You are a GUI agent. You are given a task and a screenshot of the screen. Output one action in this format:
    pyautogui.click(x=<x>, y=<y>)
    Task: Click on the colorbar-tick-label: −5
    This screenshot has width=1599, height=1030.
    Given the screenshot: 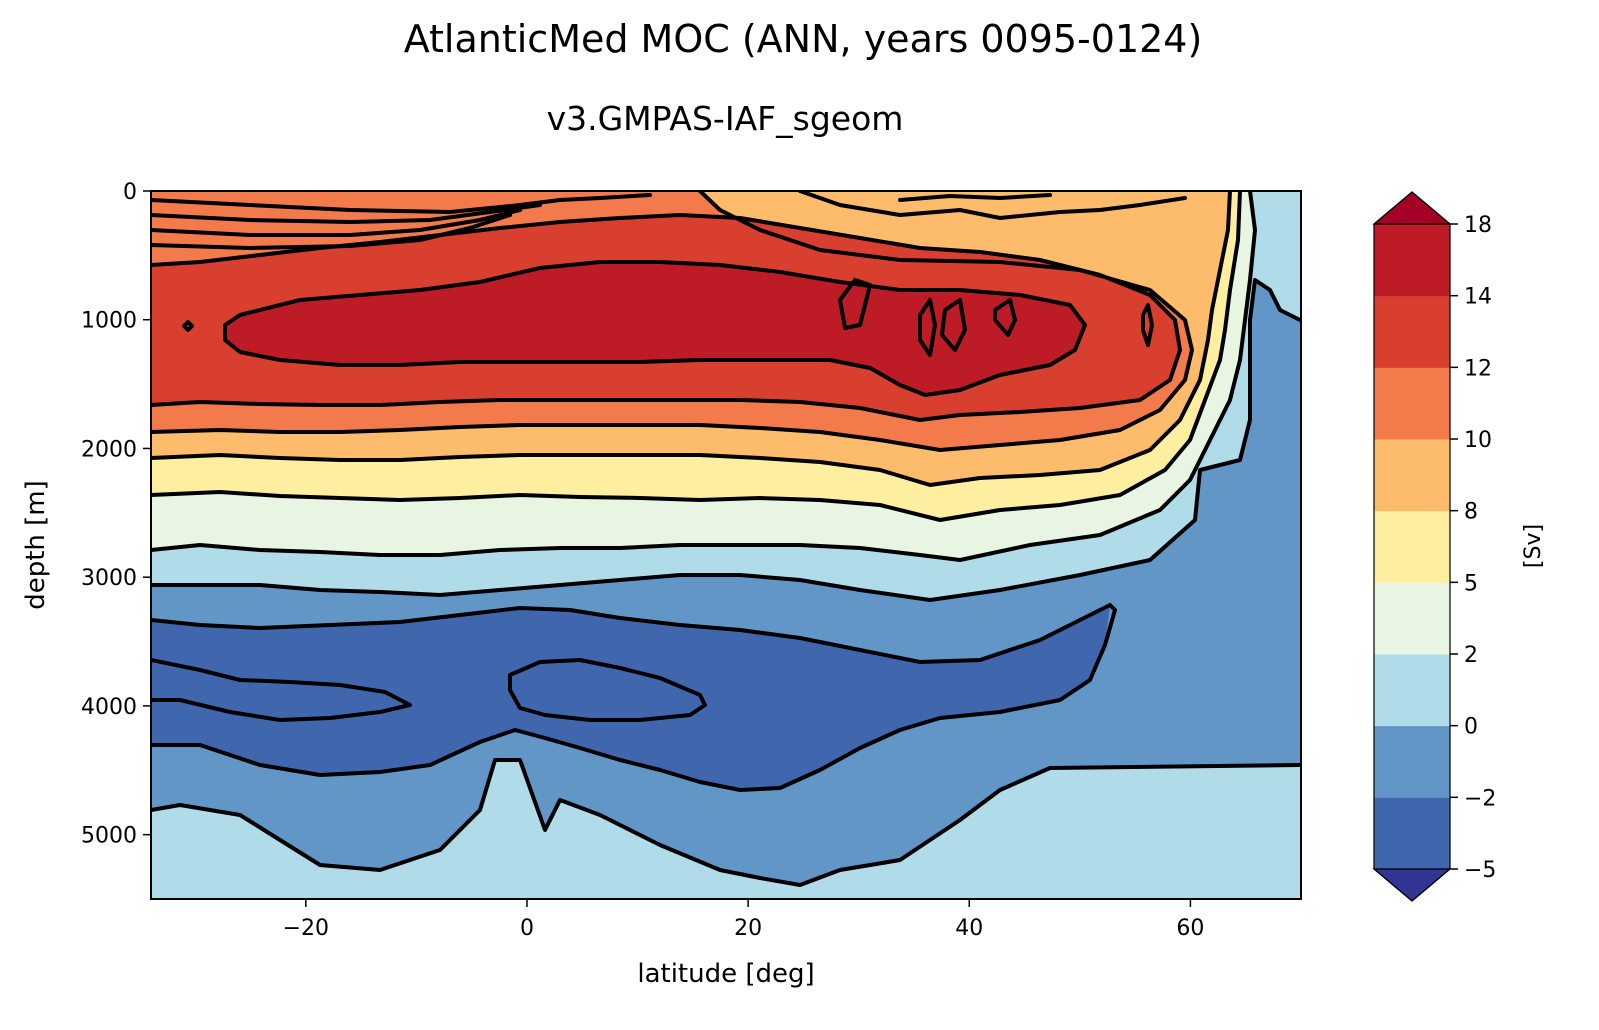 What is the action you would take?
    pyautogui.click(x=1480, y=870)
    